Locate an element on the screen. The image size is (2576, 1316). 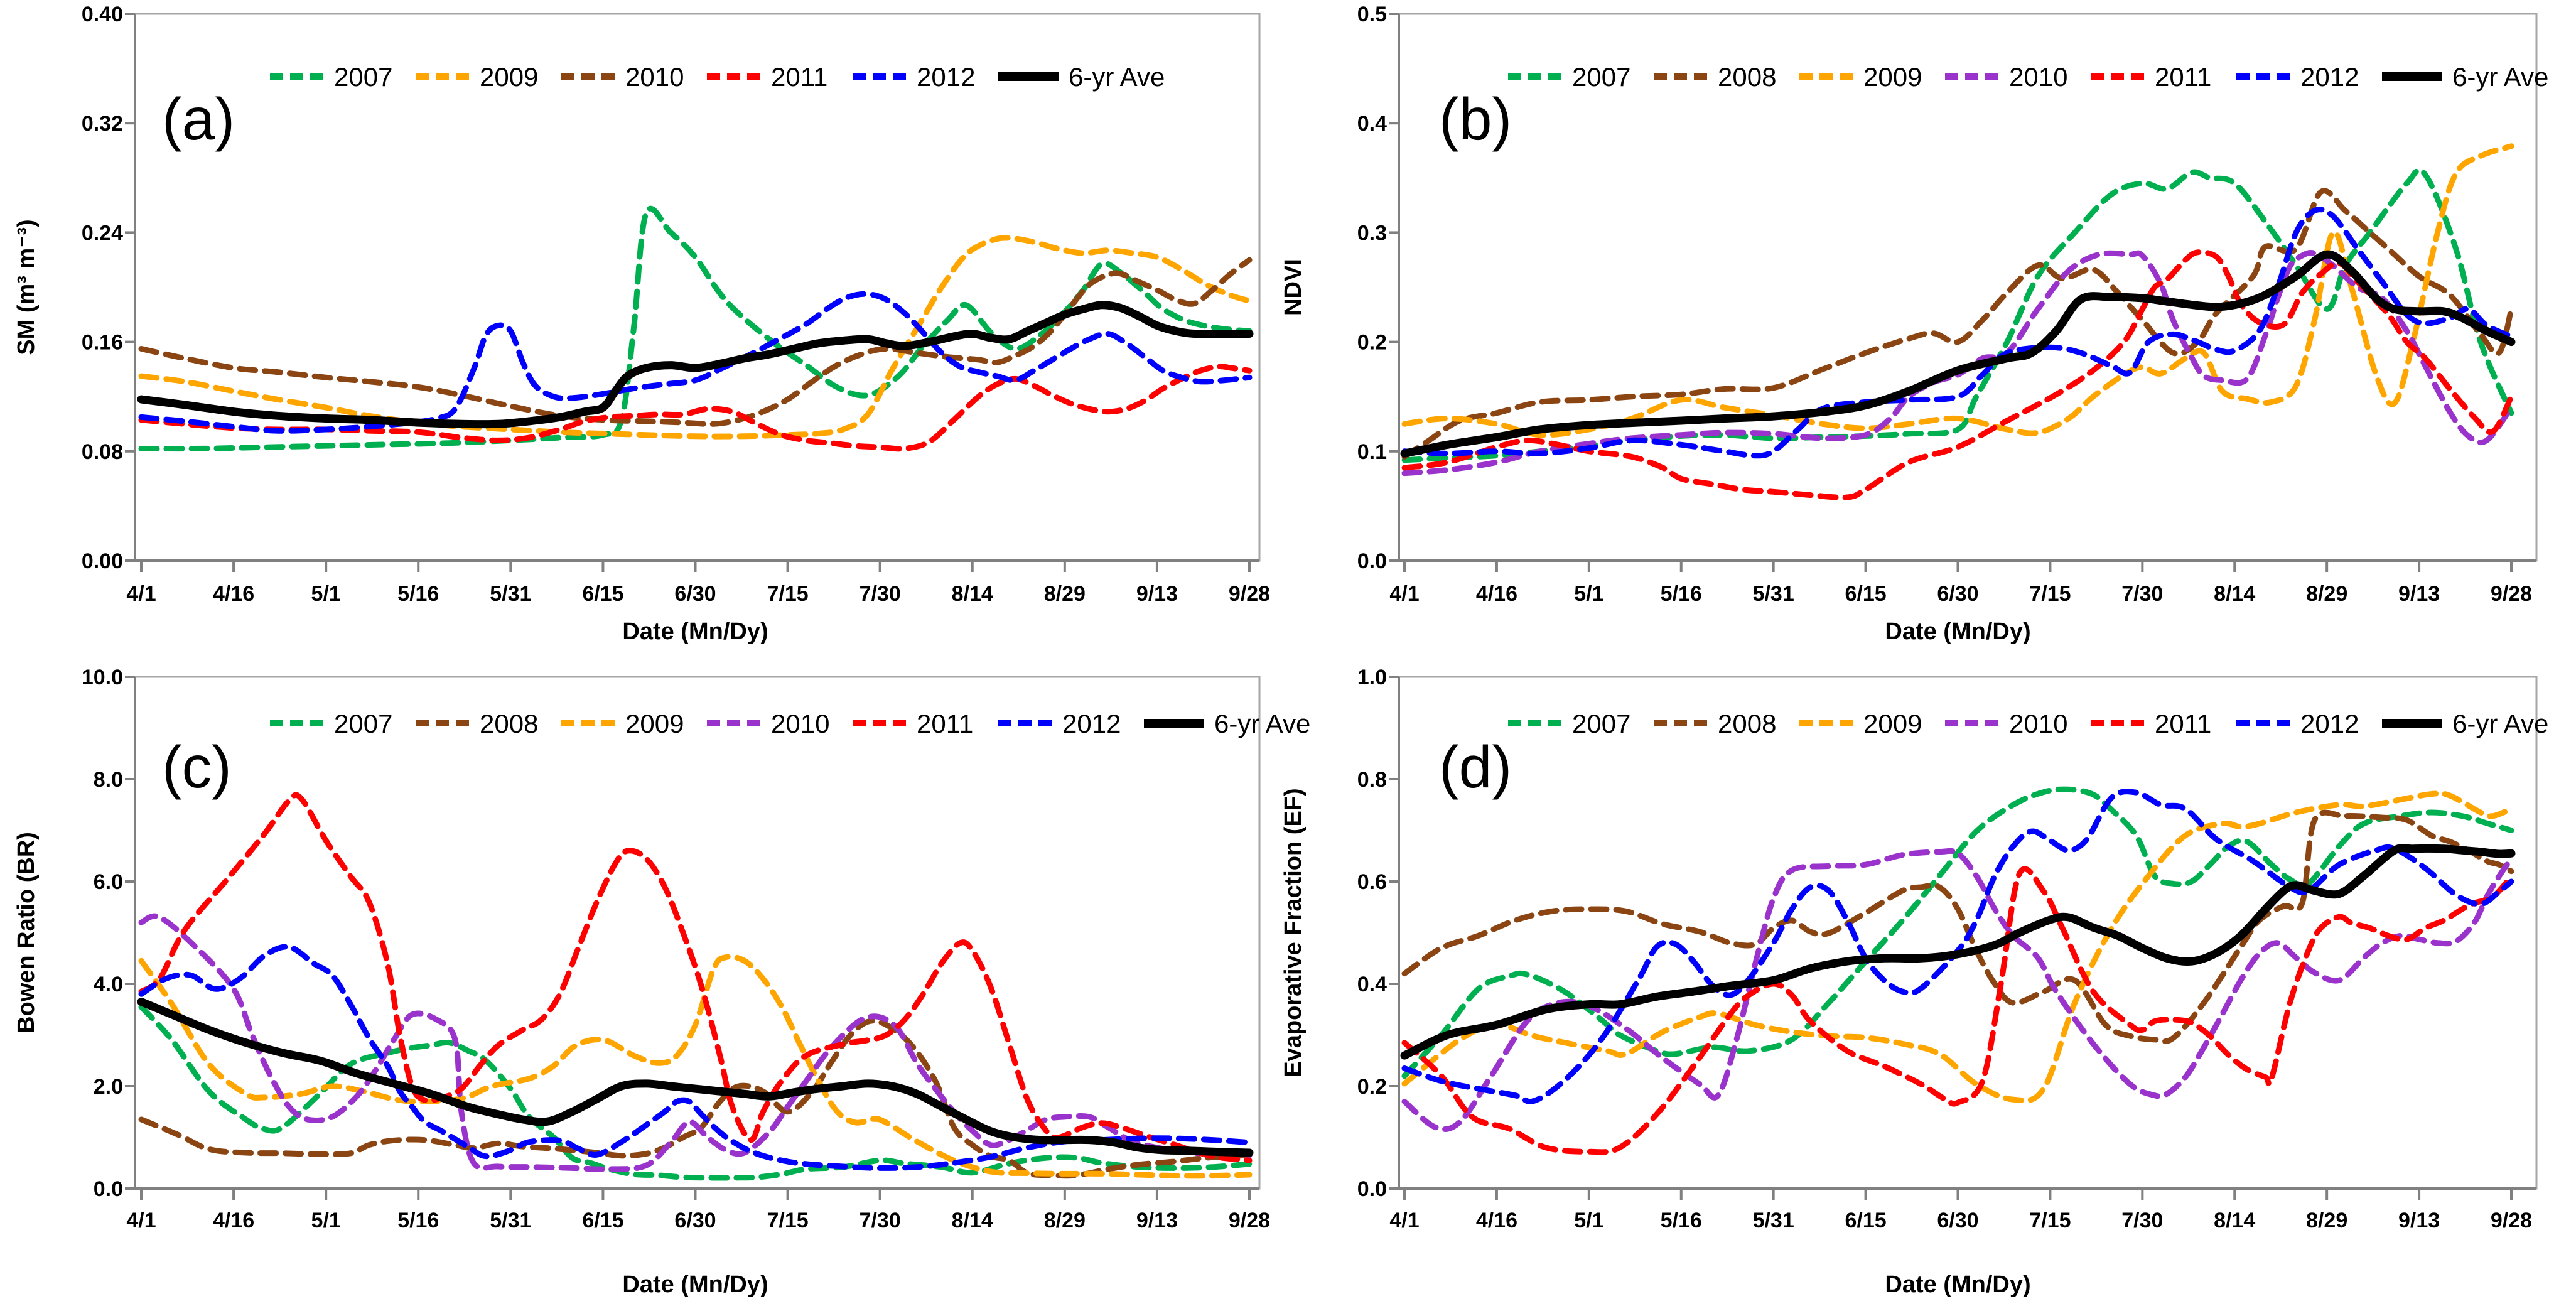
y-tick-label: 10.0 is located at coordinates (102, 677).